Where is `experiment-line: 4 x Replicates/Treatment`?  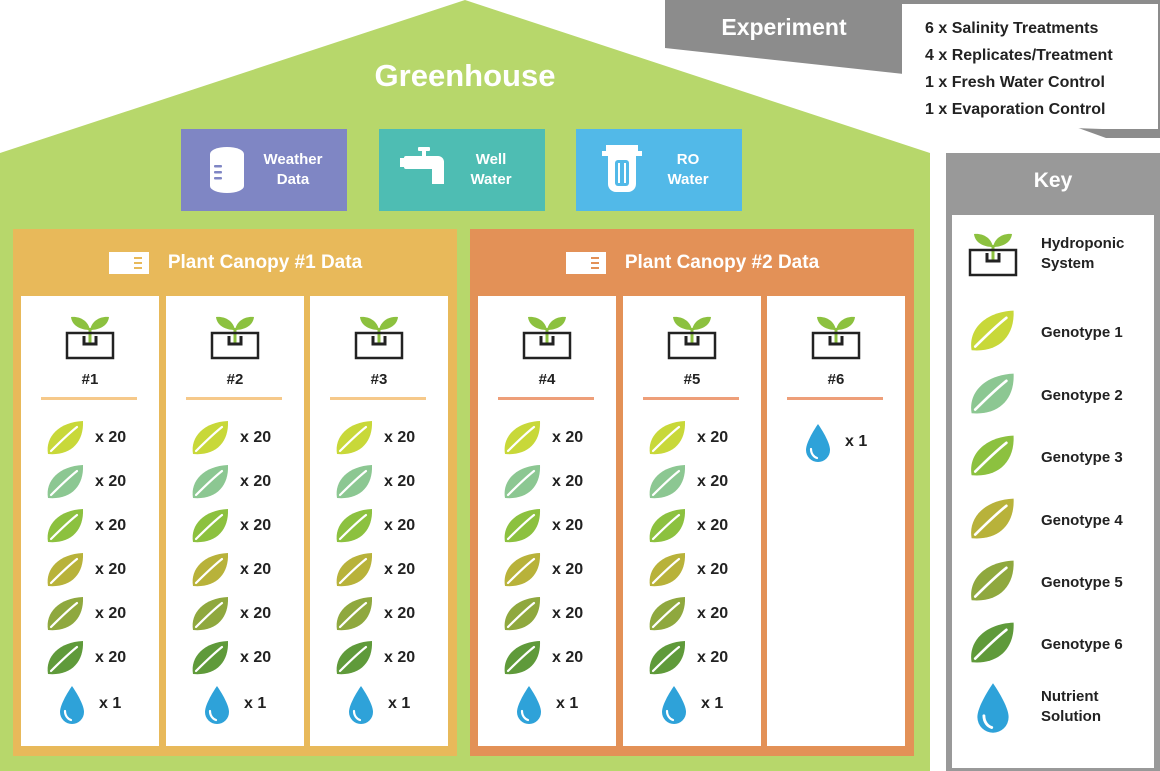 experiment-line: 4 x Replicates/Treatment is located at coordinates (1019, 55).